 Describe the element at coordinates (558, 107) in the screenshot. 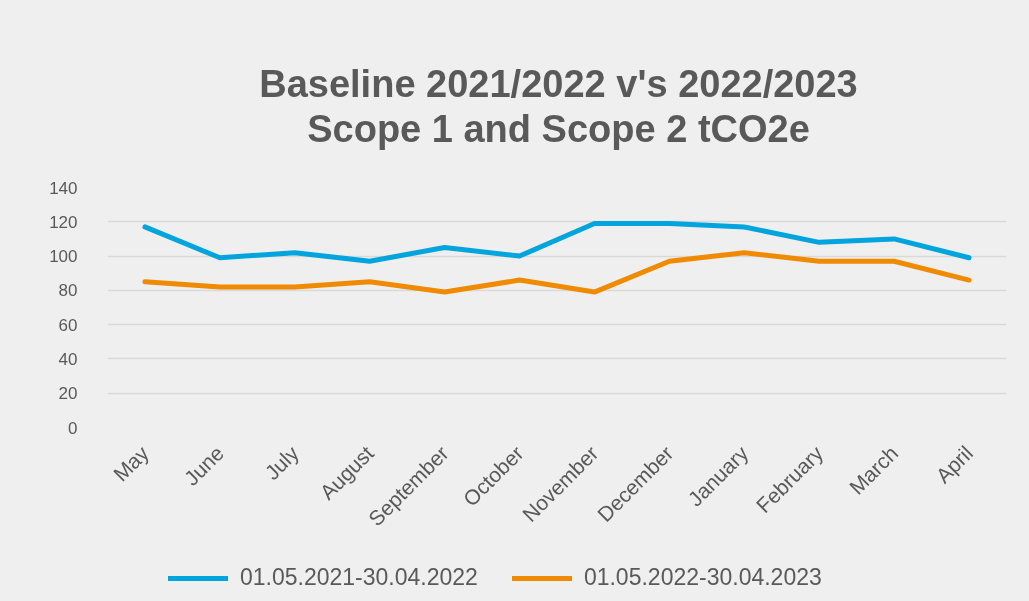

I see `chart-title: Baseline 2021/2022 v's 2022/2023 Scope 1 and Scope 2 tCO2e` at that location.